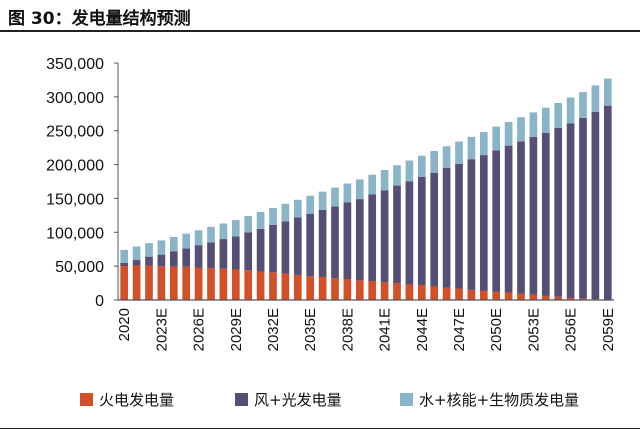 The height and width of the screenshot is (431, 640). I want to click on bar-segment-0-2057E, so click(583, 299).